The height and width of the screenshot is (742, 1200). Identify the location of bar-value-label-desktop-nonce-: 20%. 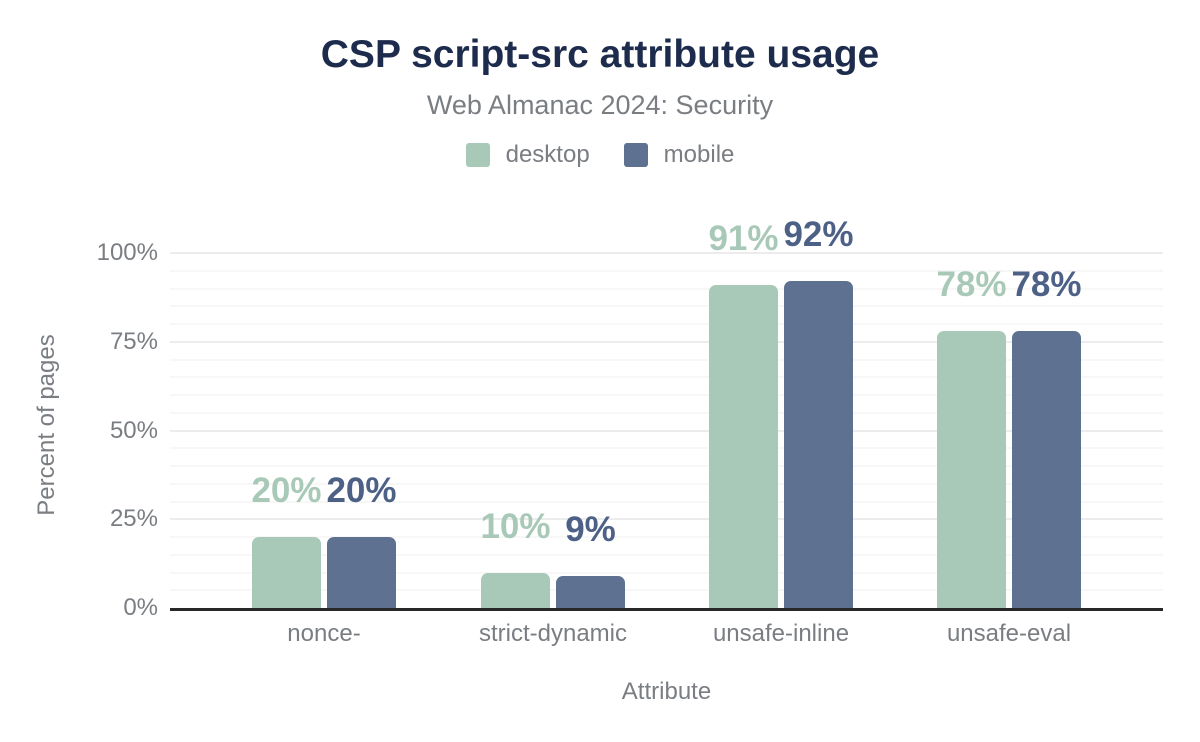
(286, 490).